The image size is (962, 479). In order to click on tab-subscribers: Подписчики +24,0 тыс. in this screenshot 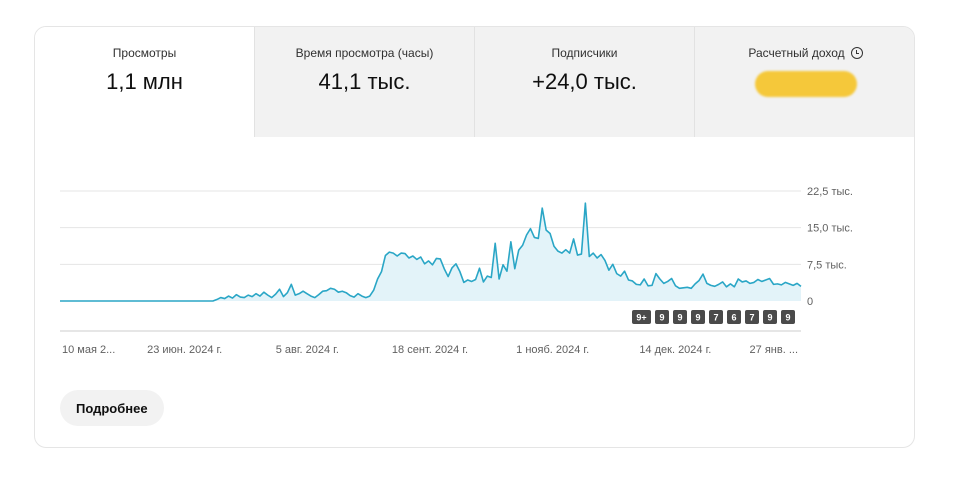, I will do `click(585, 82)`.